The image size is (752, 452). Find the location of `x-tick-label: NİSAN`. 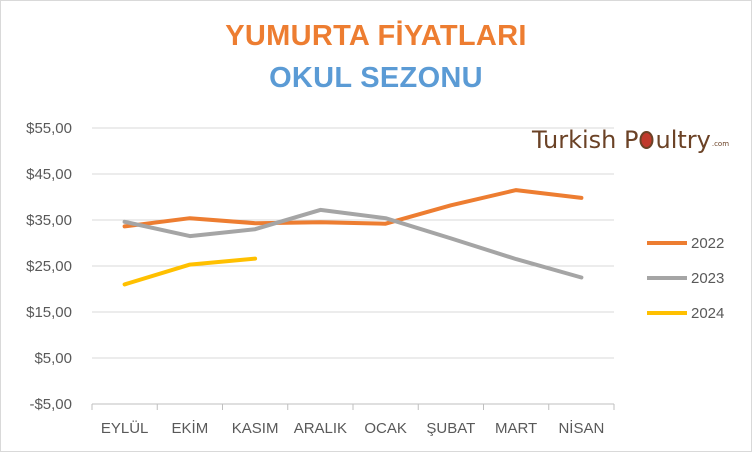

x-tick-label: NİSAN is located at coordinates (581, 428).